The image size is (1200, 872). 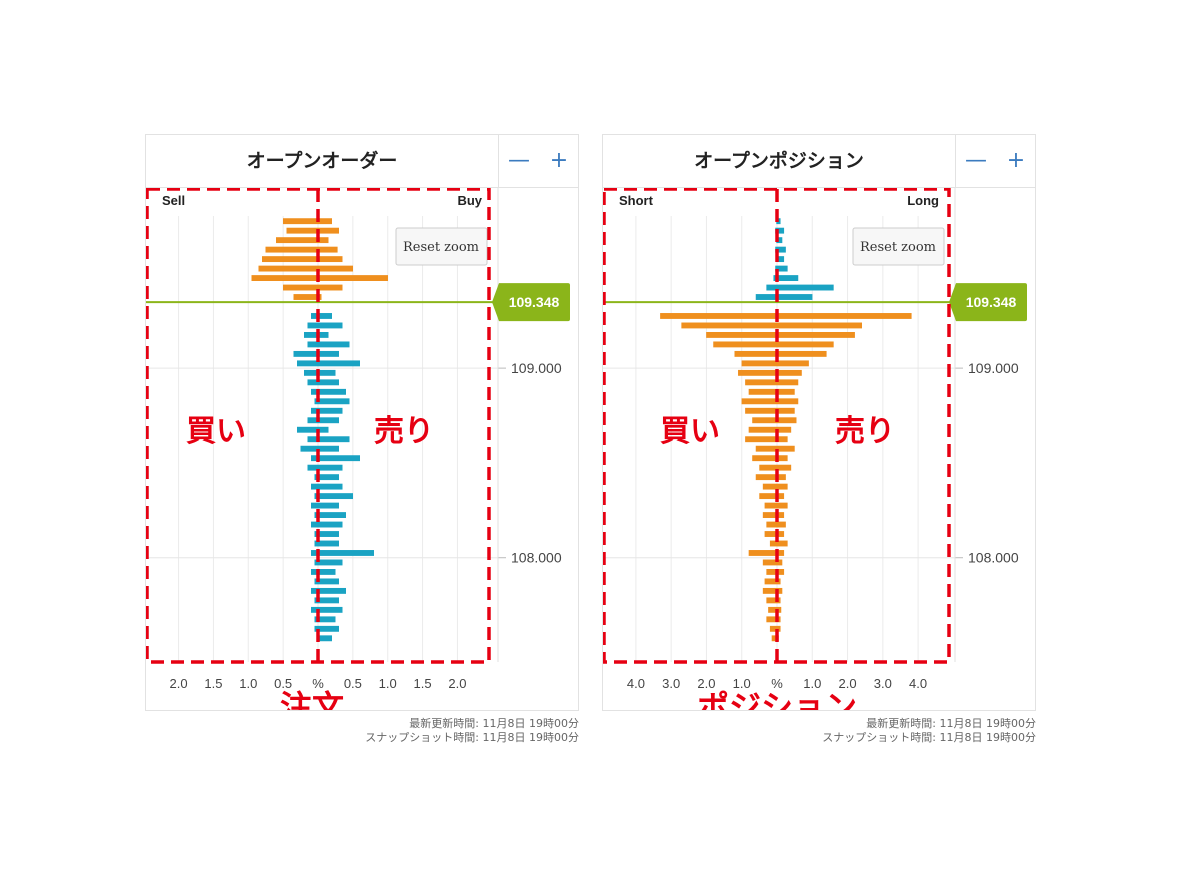 I want to click on buy-label: Buy, so click(x=469, y=200).